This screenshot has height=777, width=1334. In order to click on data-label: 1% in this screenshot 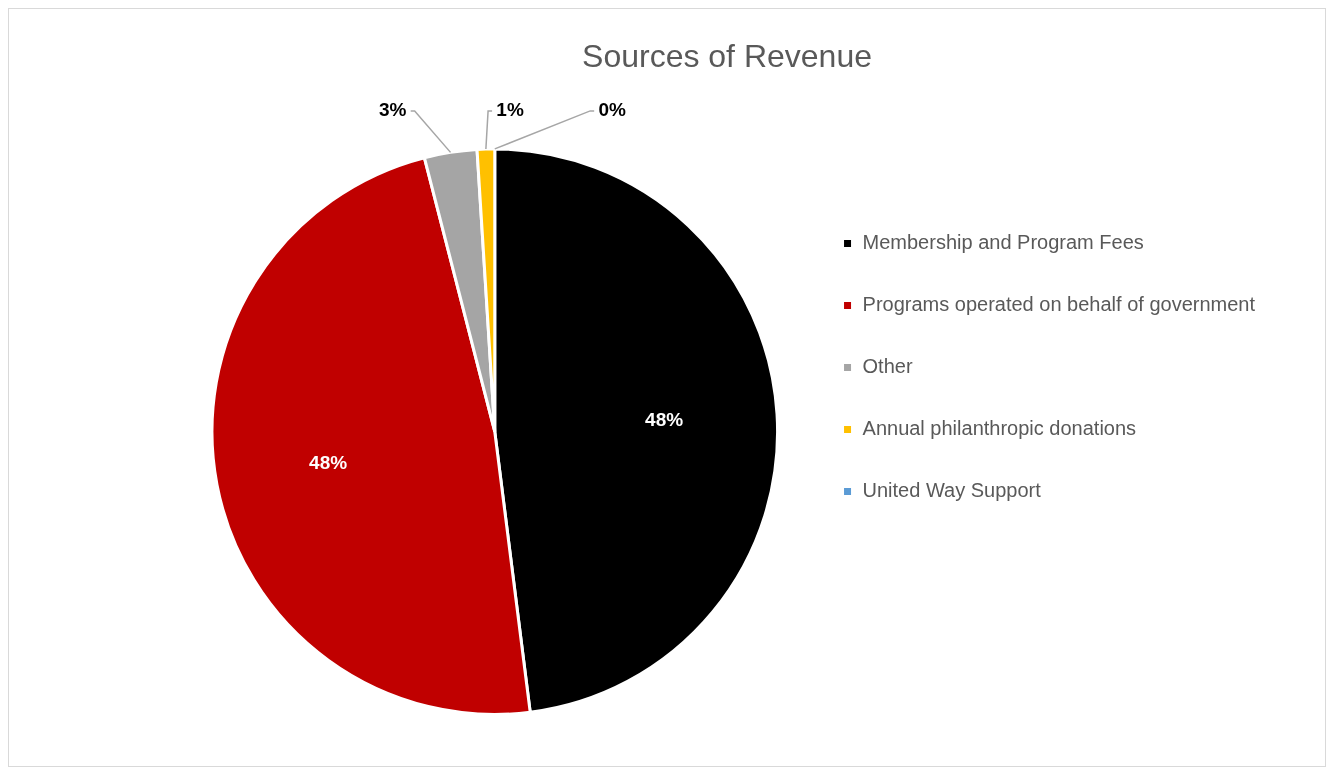, I will do `click(510, 110)`.